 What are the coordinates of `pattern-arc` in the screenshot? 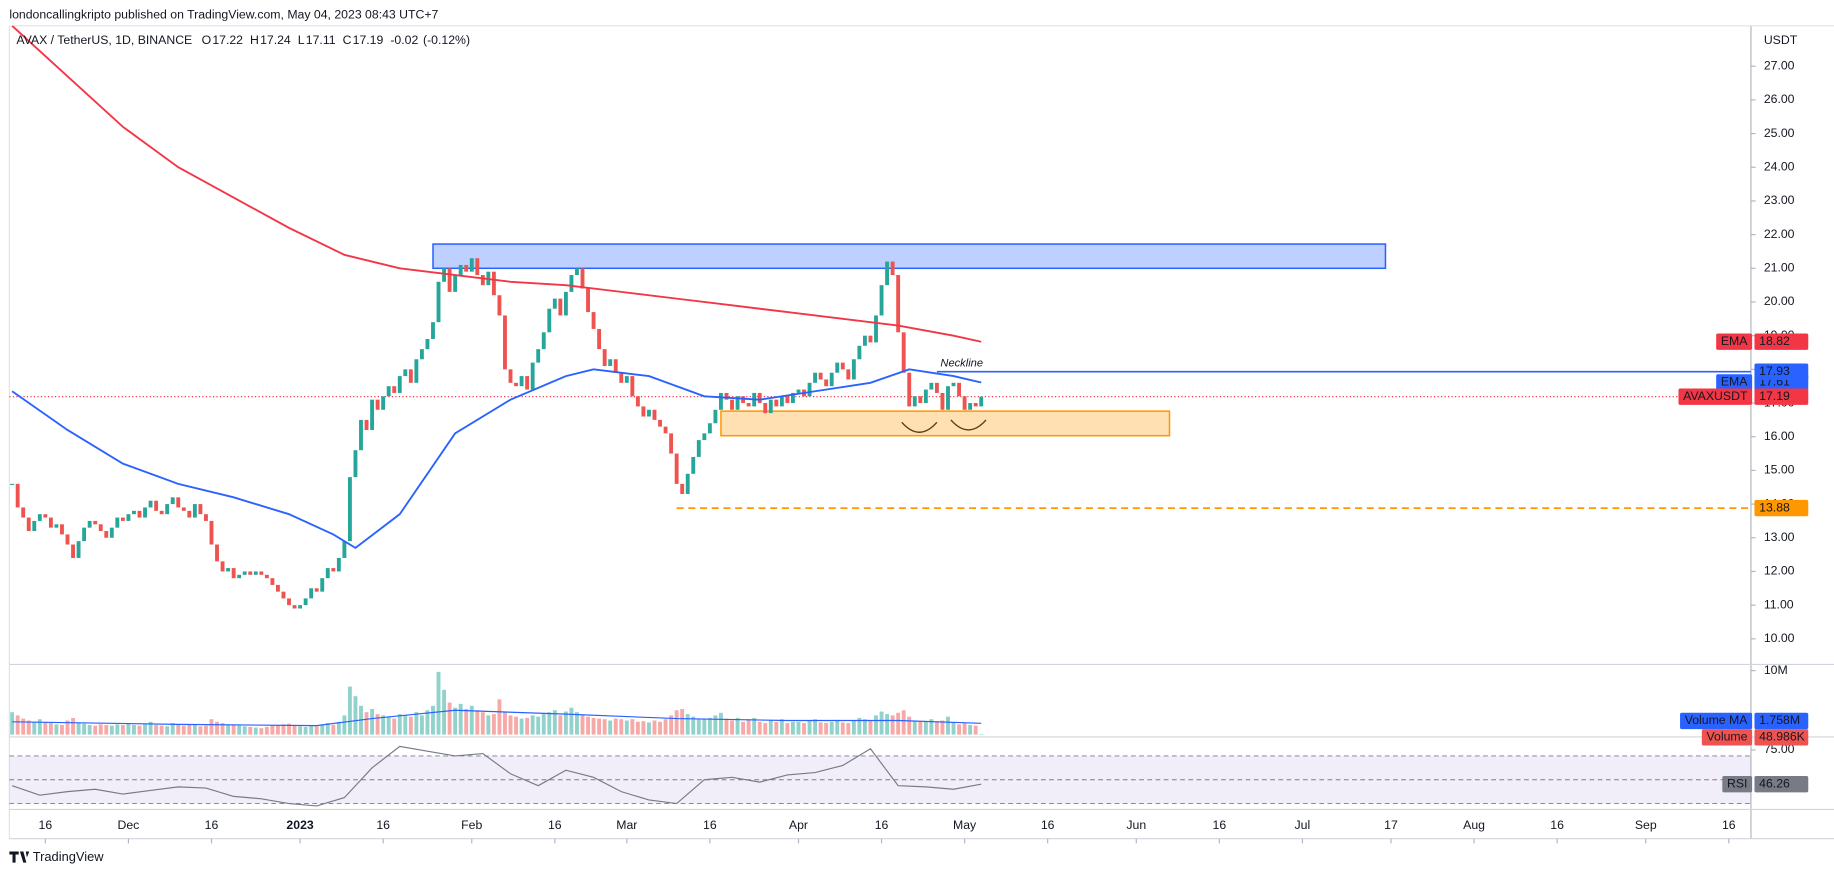 It's located at (968, 425).